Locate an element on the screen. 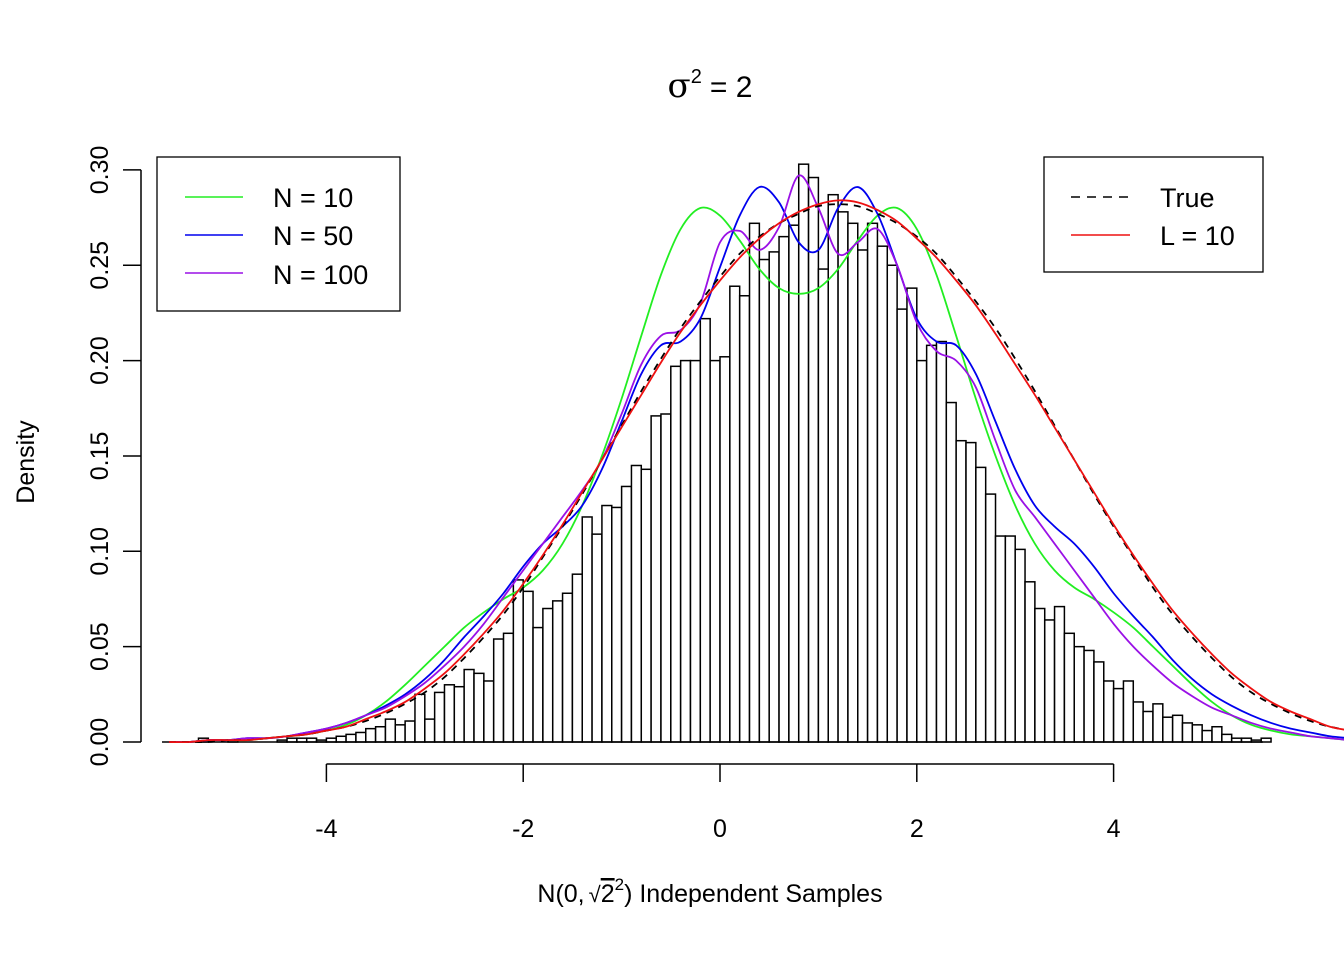 The height and width of the screenshot is (960, 1344). xlabel-prefix: N(0, is located at coordinates (560, 894).